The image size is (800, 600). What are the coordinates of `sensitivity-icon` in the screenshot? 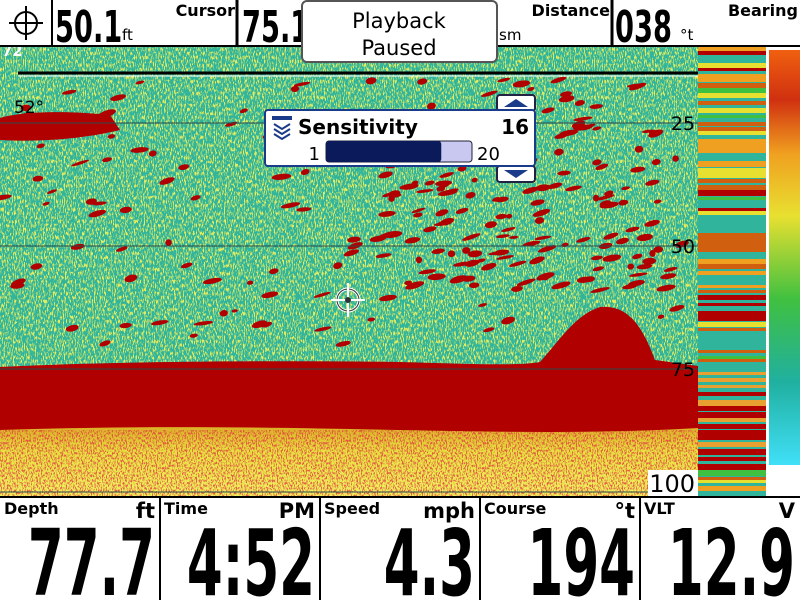 It's located at (282, 128).